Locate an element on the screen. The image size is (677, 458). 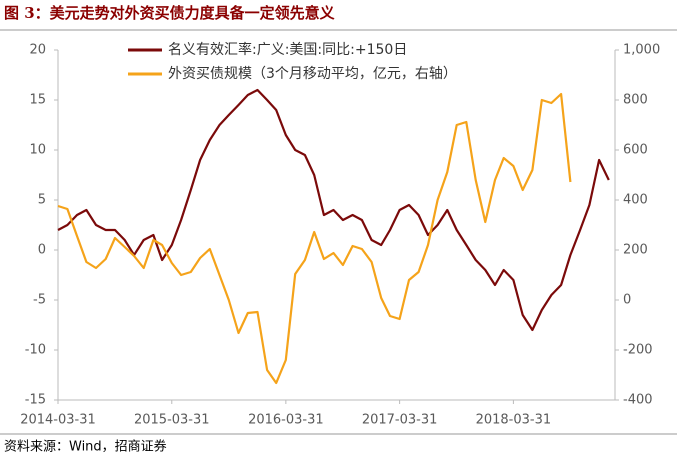
x-tick-label: 2018-03-31 is located at coordinates (514, 420).